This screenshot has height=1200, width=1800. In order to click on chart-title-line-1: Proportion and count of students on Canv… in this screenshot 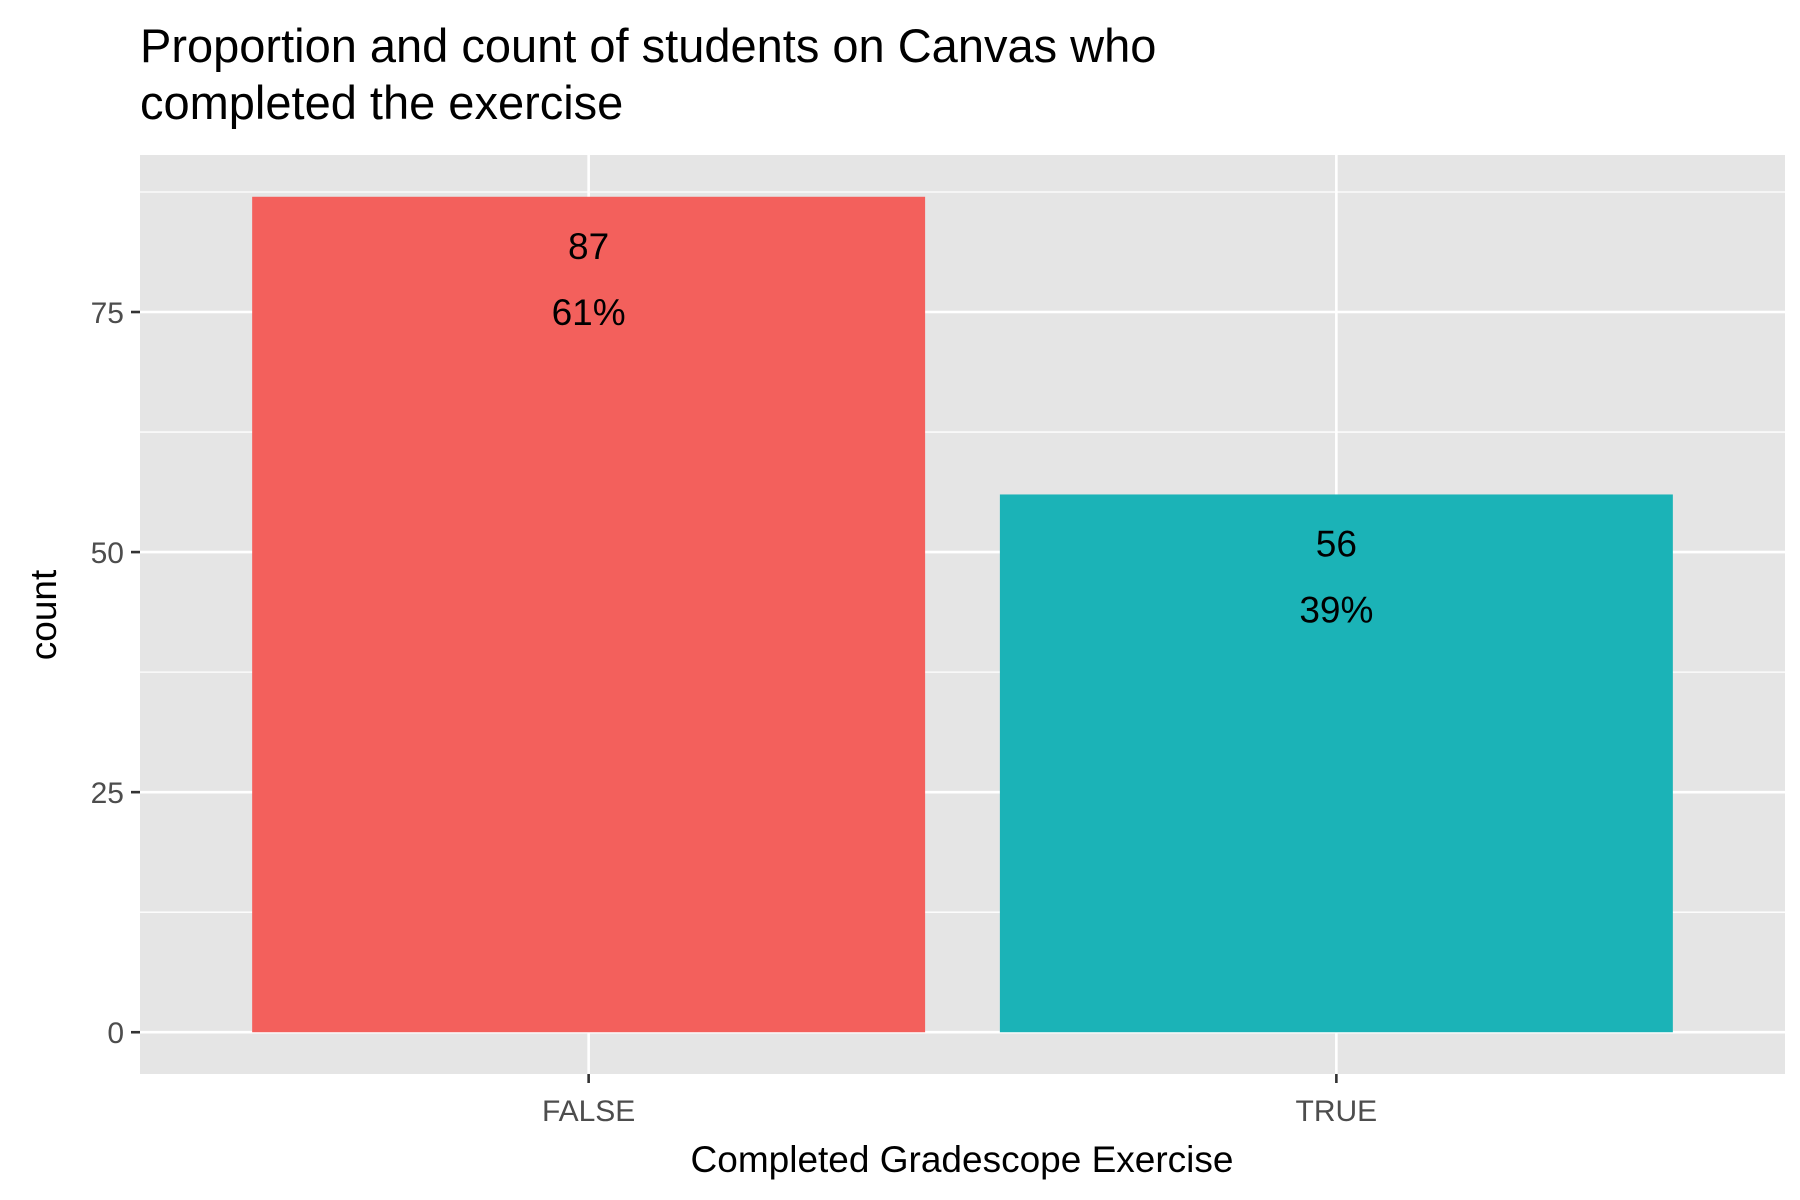, I will do `click(648, 45)`.